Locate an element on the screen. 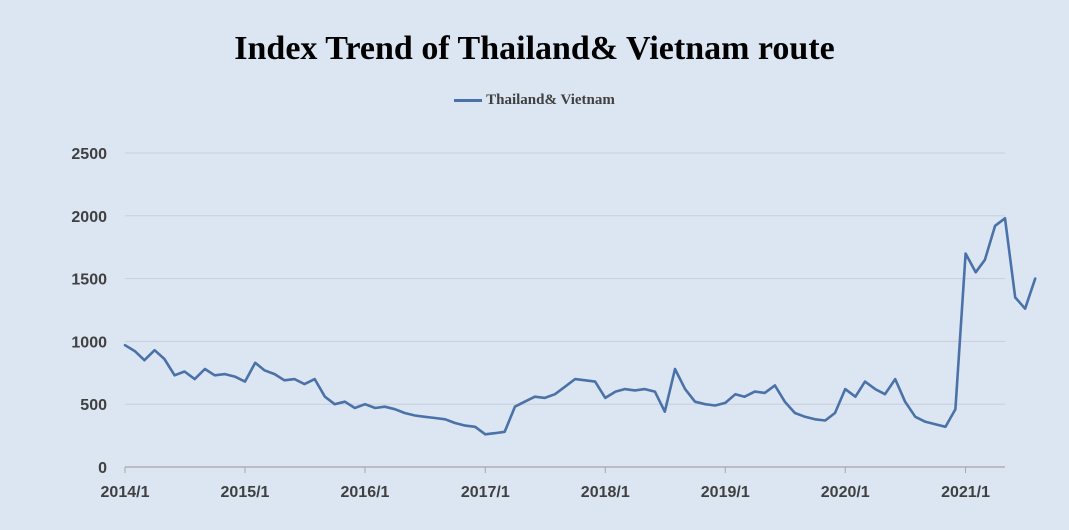 Image resolution: width=1069 pixels, height=530 pixels. x-tick-label: 2020/1 is located at coordinates (845, 492).